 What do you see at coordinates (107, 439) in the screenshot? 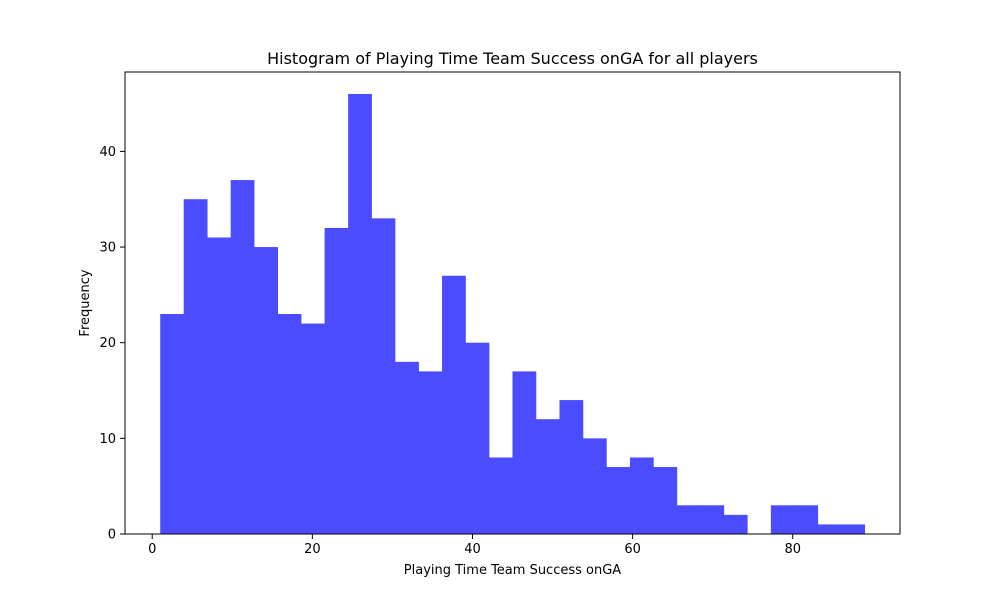
I see `y-tick-label: 10` at bounding box center [107, 439].